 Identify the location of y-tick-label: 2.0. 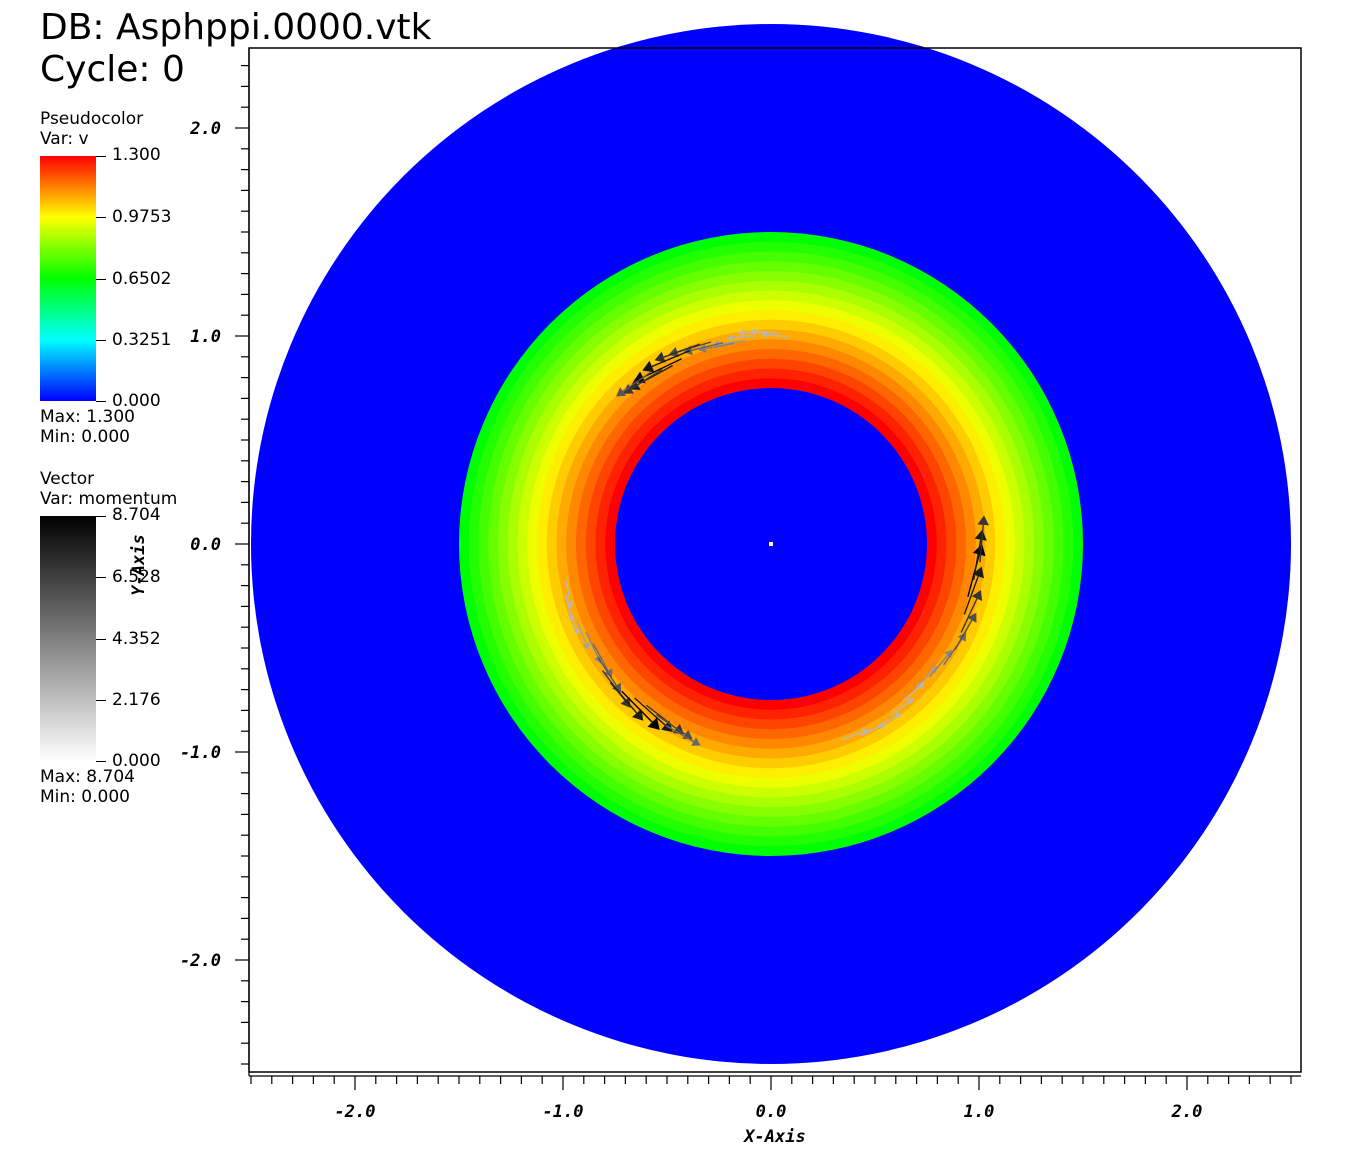
(205, 129).